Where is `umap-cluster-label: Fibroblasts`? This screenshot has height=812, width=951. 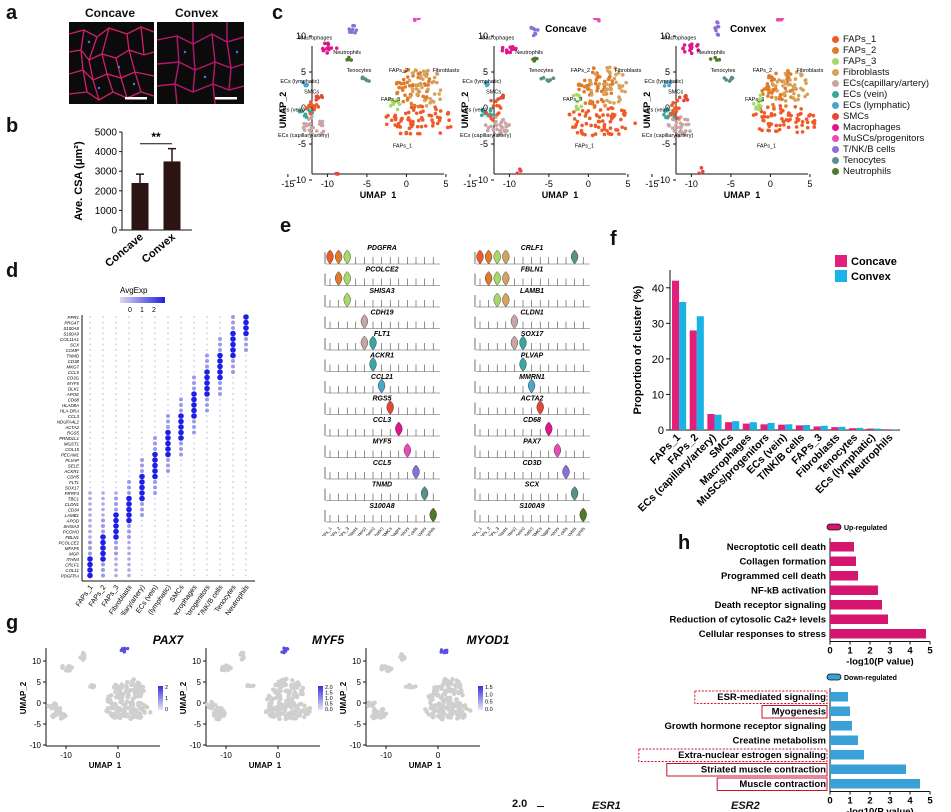 umap-cluster-label: Fibroblasts is located at coordinates (627, 71).